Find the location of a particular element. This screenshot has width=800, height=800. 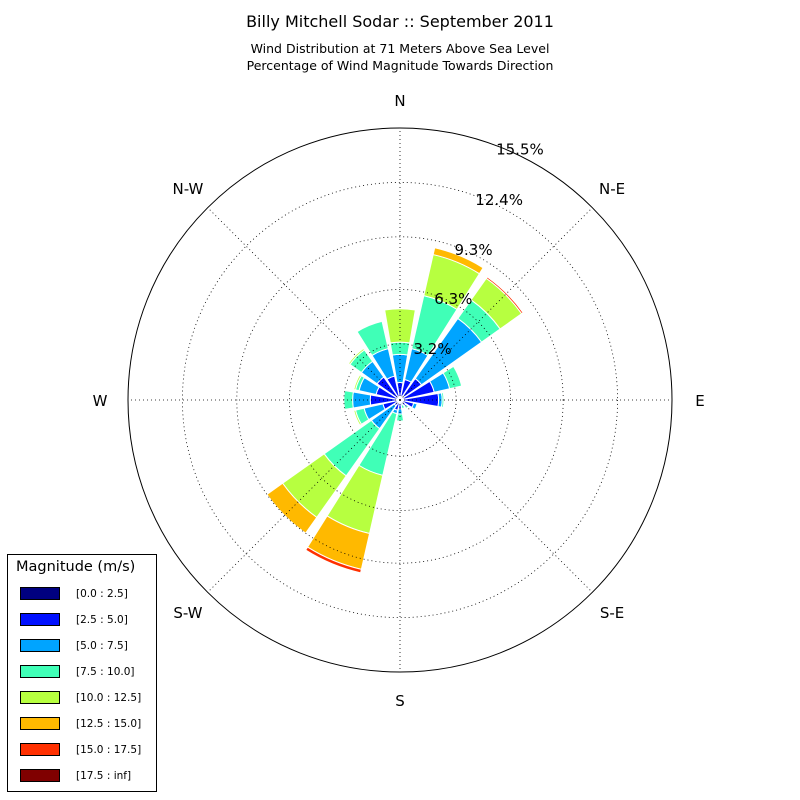

direction-label: W is located at coordinates (100, 401).